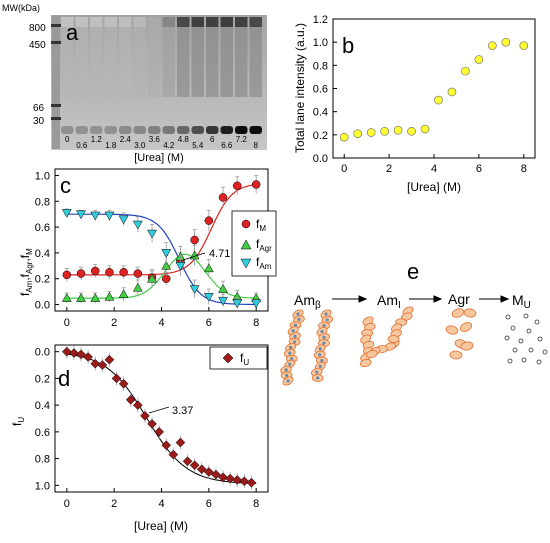 This screenshot has width=550, height=543. Describe the element at coordinates (344, 169) in the screenshot. I see `panel-b-x-tick-label: 0` at that location.